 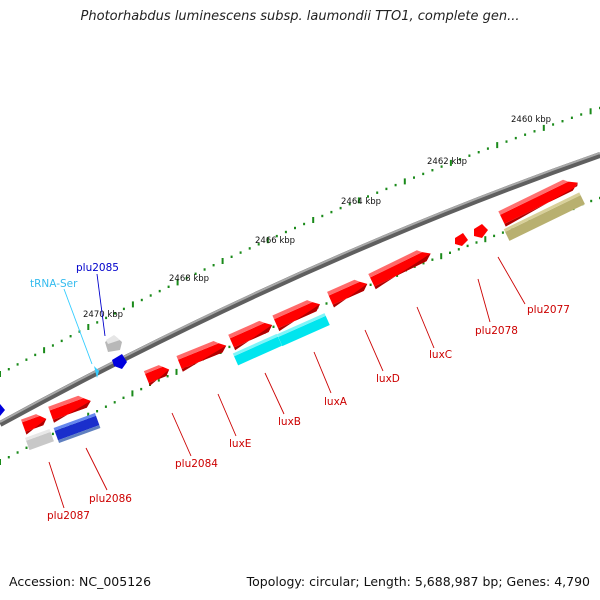 I want to click on gene-luxC-arrow, so click(x=401, y=267).